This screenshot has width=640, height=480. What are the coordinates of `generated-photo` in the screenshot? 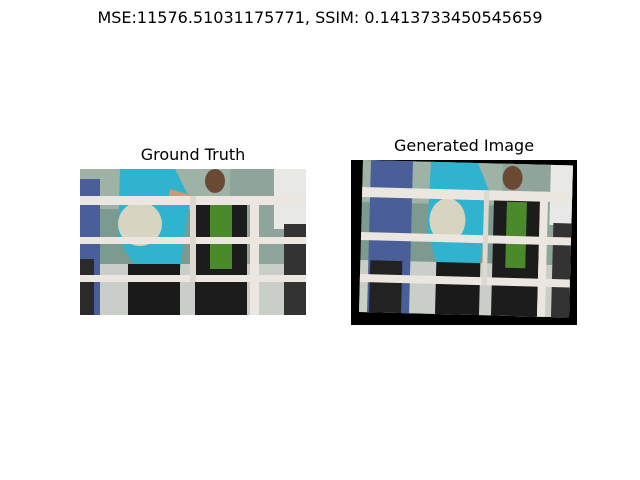 It's located at (464, 242).